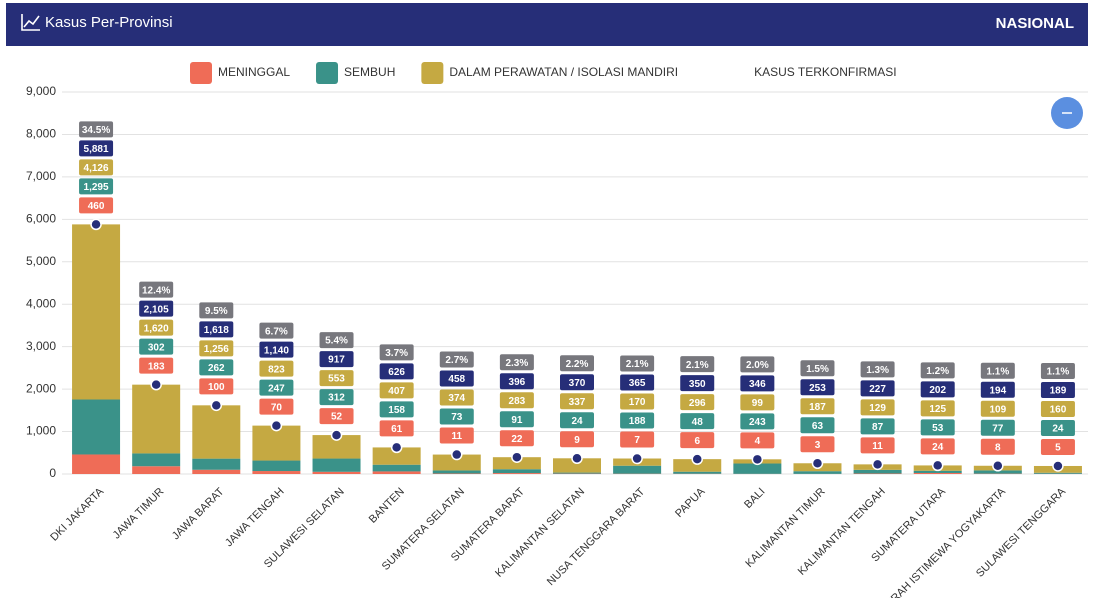 The width and height of the screenshot is (1093, 598). Describe the element at coordinates (369, 72) in the screenshot. I see `legend-label: SEMBUH` at that location.